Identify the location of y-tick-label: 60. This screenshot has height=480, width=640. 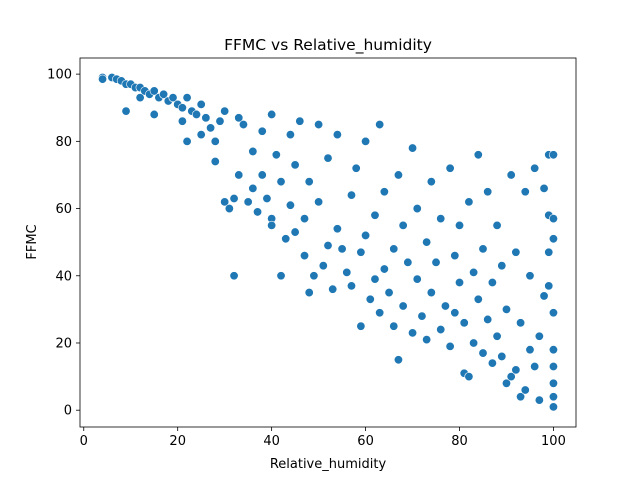
(63, 209).